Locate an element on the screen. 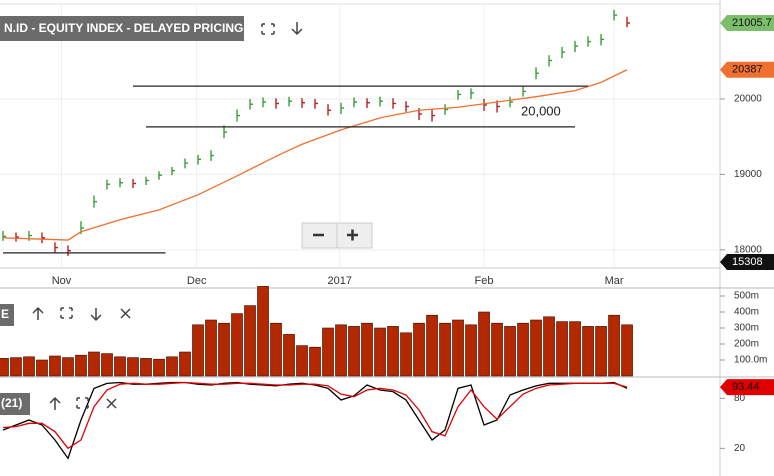  chart-title: N.ID - EQUITY INDEX - DELAYED PRICING is located at coordinates (123, 28).